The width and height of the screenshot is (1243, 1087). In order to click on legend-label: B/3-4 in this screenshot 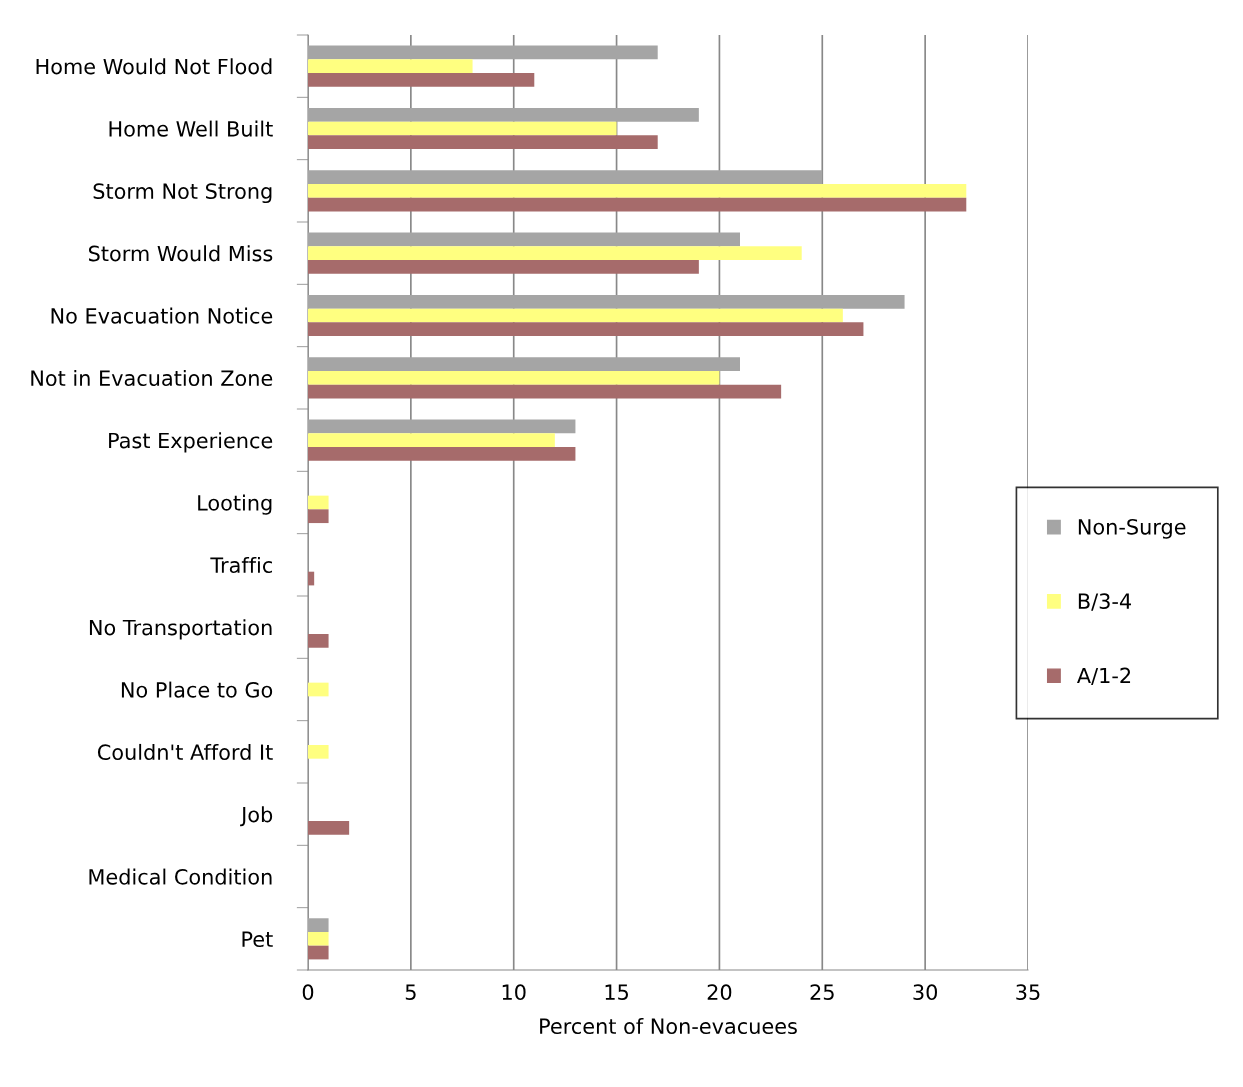, I will do `click(1104, 602)`.